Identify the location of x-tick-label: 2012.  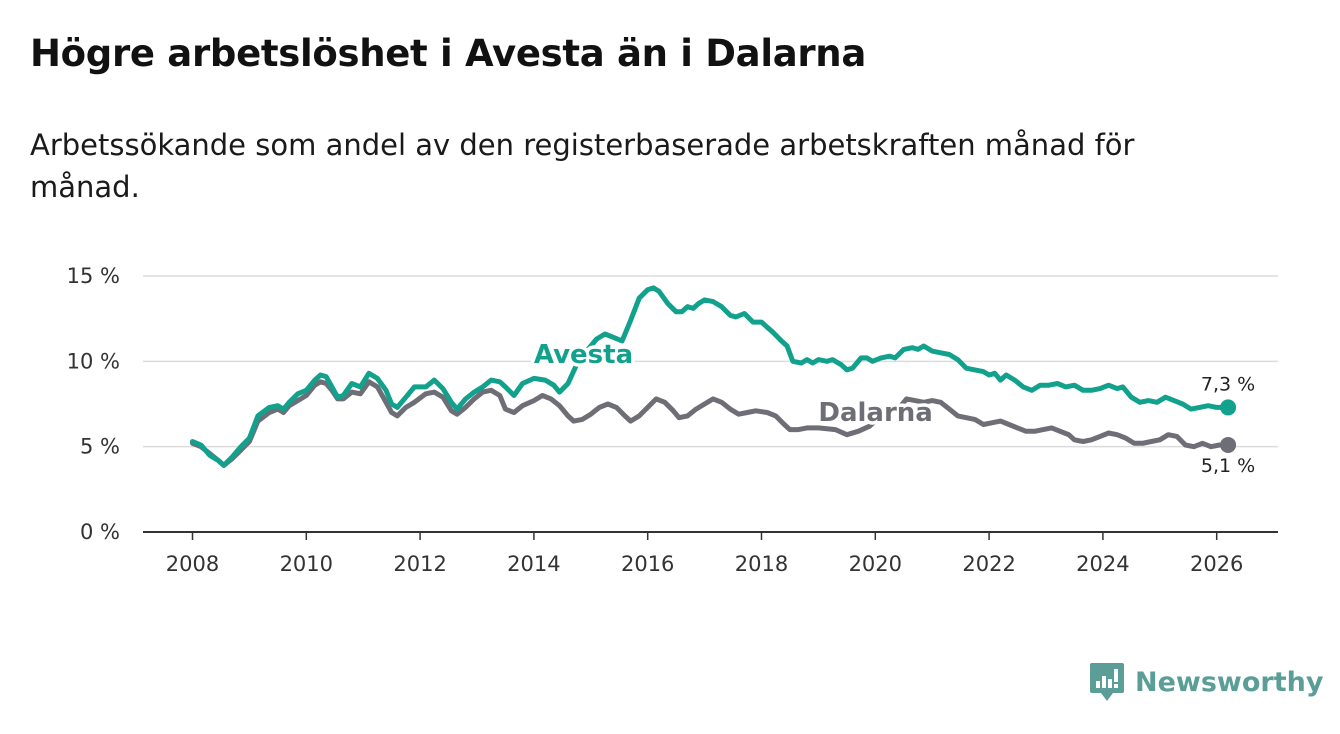
(419, 564).